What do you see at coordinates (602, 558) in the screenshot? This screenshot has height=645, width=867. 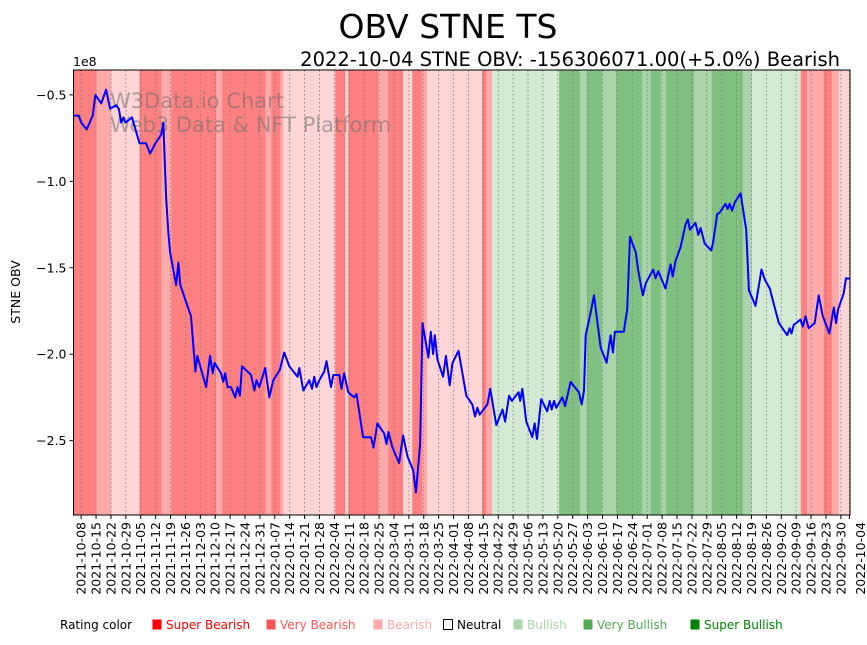 I see `x-tick-label: 2022-06-10` at bounding box center [602, 558].